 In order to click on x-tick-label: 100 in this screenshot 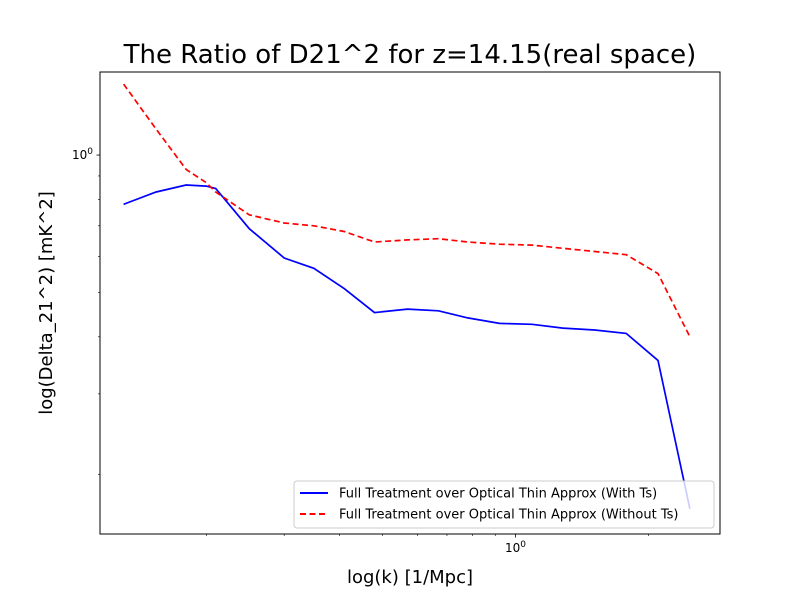, I will do `click(515, 547)`.